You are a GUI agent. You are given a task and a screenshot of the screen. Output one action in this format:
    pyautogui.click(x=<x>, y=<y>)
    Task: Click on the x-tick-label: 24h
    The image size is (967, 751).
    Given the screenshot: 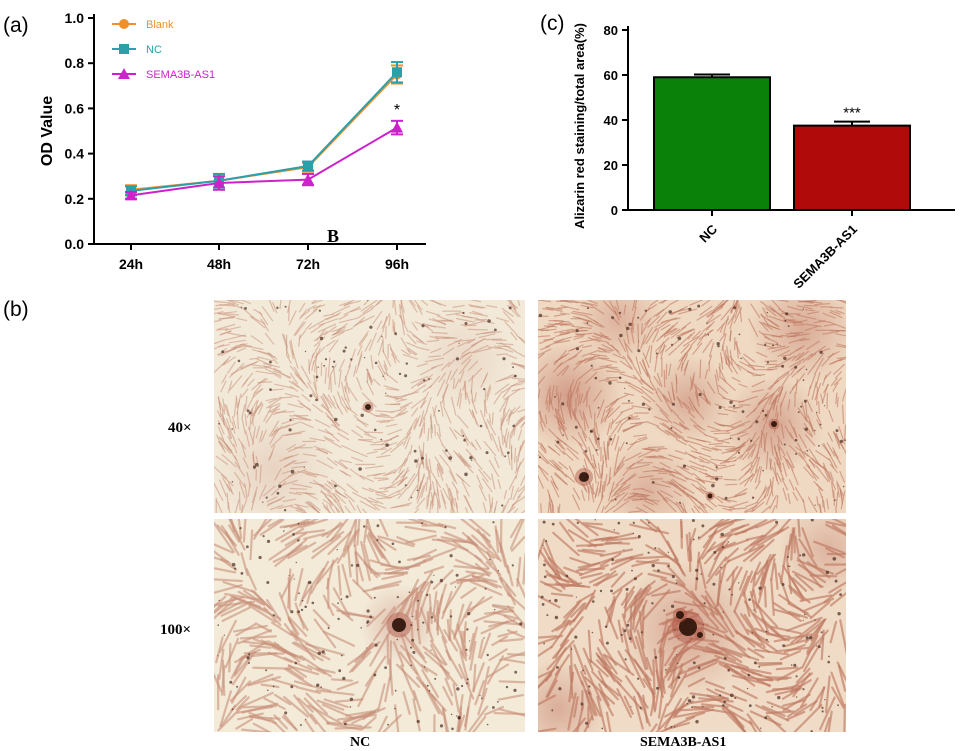 What is the action you would take?
    pyautogui.click(x=131, y=264)
    